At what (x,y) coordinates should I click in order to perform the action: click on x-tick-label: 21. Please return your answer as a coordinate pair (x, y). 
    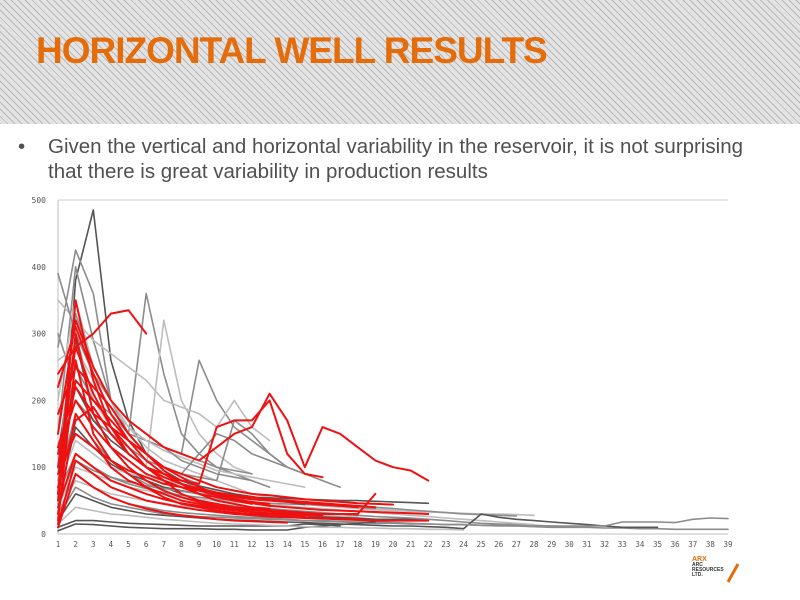
    Looking at the image, I should click on (410, 544).